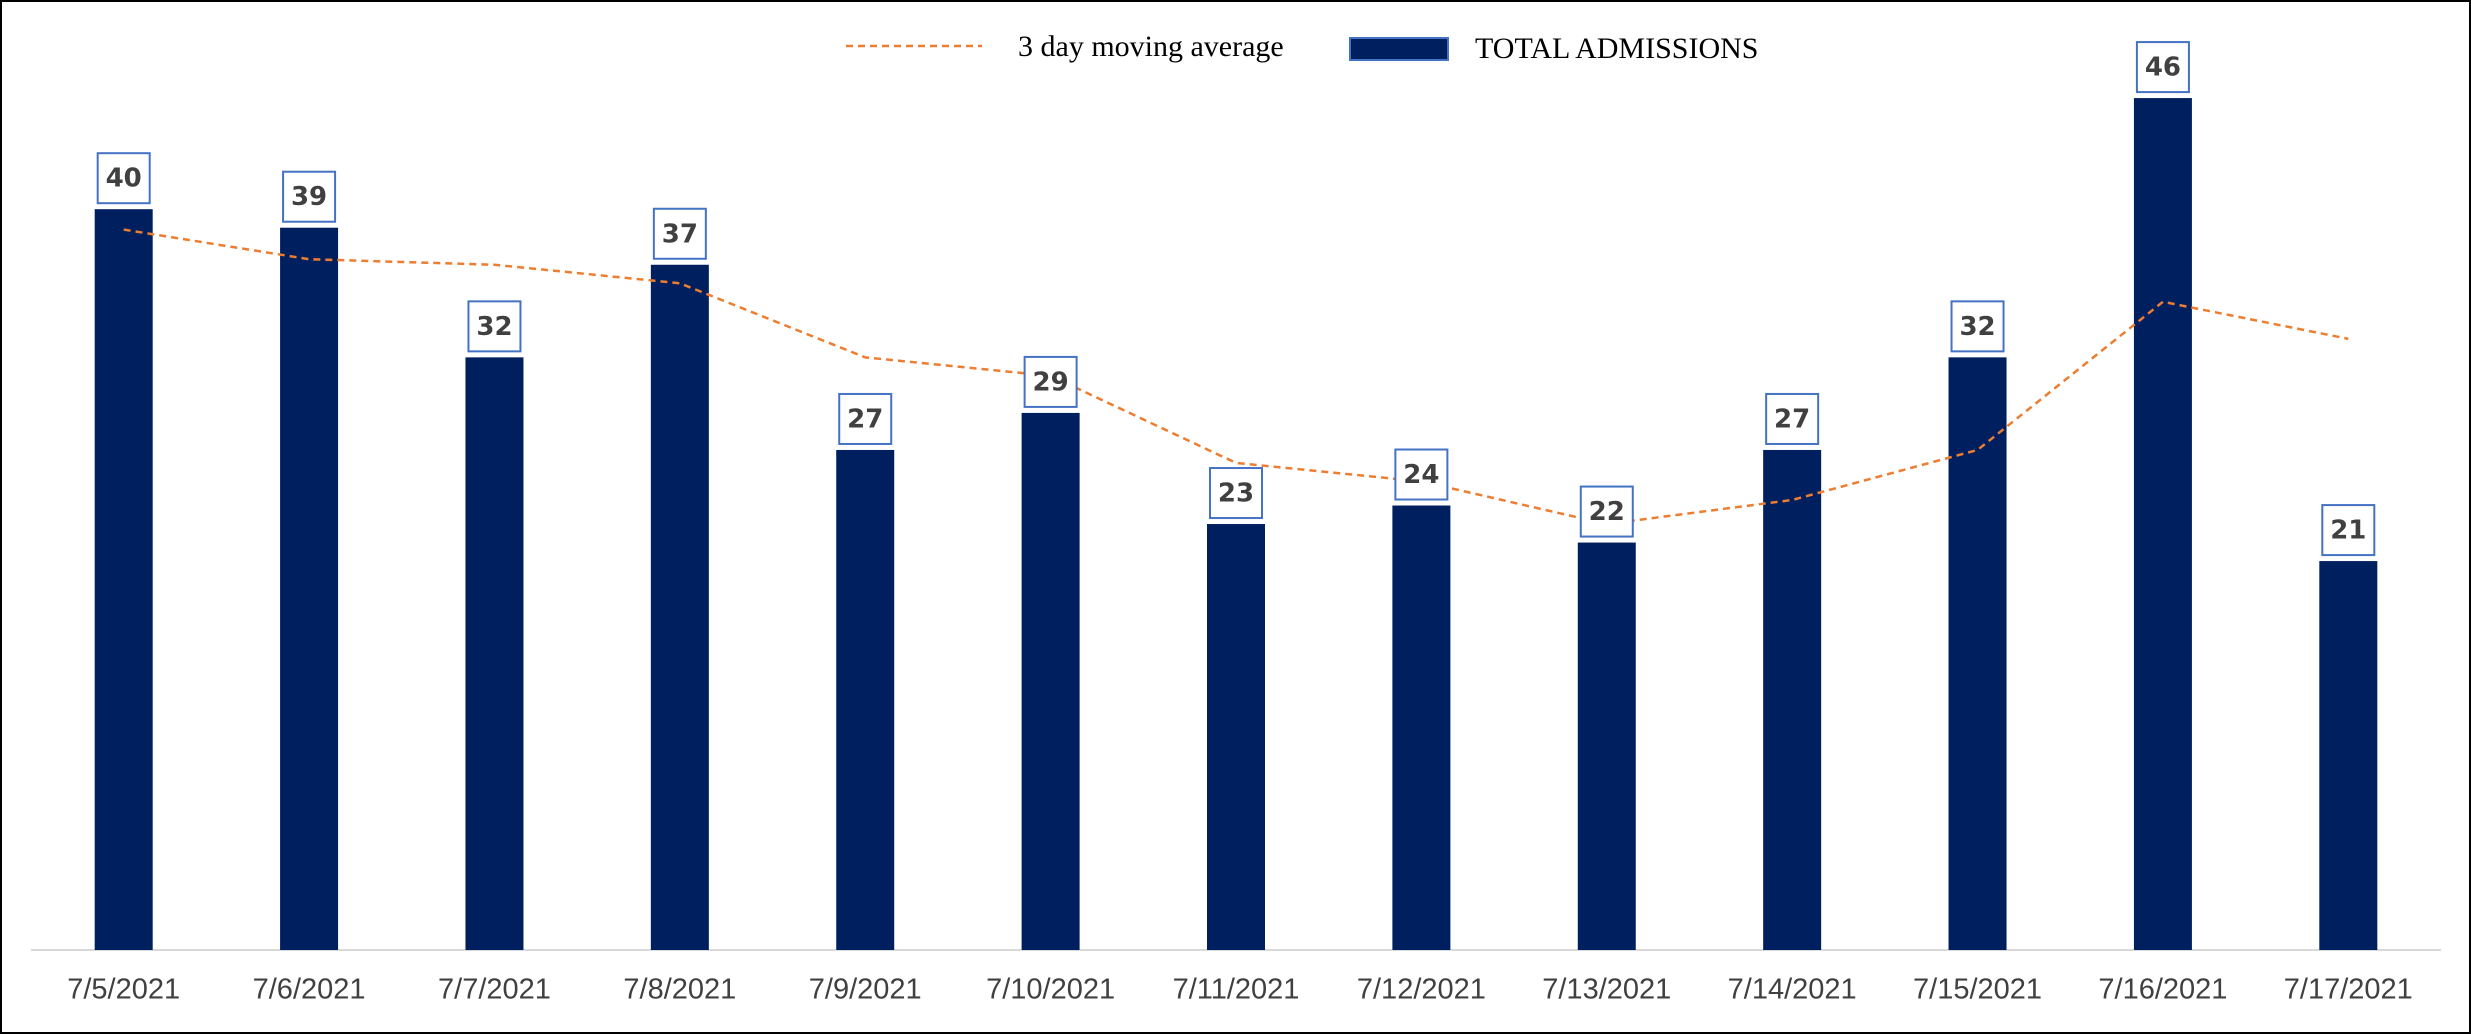 The height and width of the screenshot is (1034, 2471). What do you see at coordinates (2162, 990) in the screenshot?
I see `x-tick-label: 7/16/2021` at bounding box center [2162, 990].